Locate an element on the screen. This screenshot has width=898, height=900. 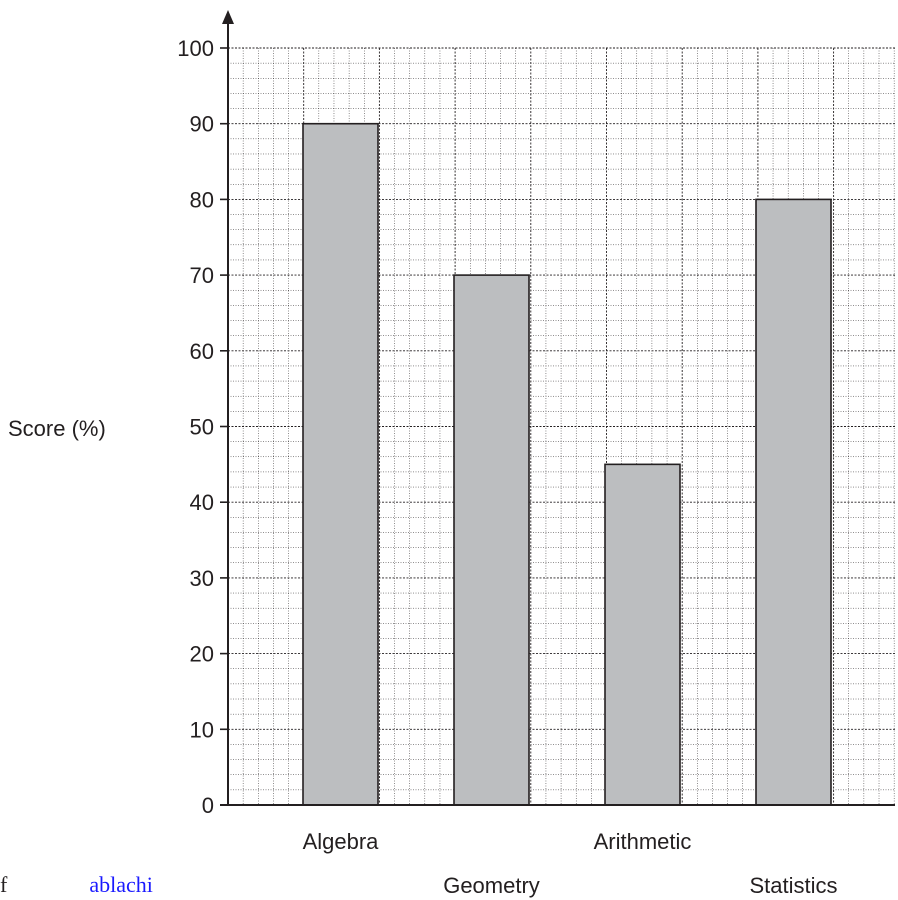
y-tick-label: 10 is located at coordinates (202, 729).